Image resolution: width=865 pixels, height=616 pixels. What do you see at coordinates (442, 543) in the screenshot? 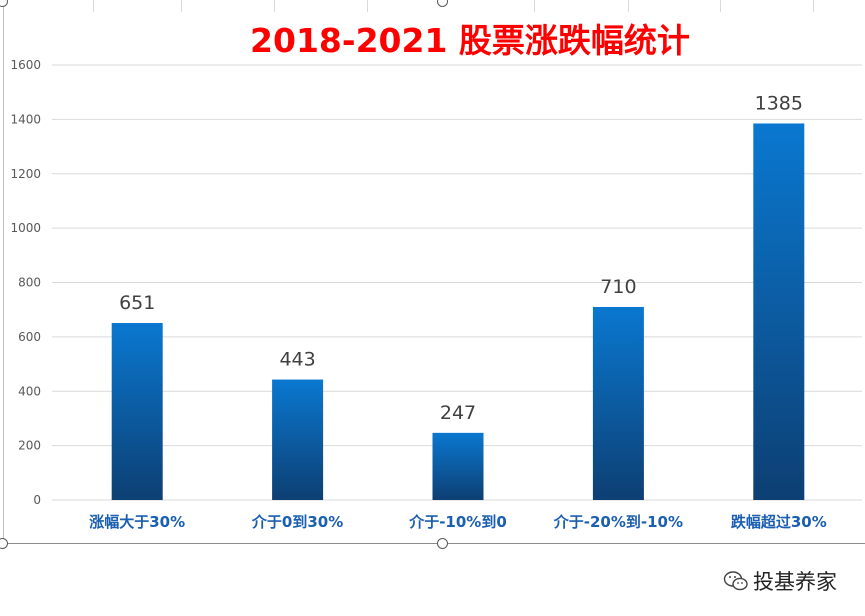
I see `resize-handle-bottom-center` at bounding box center [442, 543].